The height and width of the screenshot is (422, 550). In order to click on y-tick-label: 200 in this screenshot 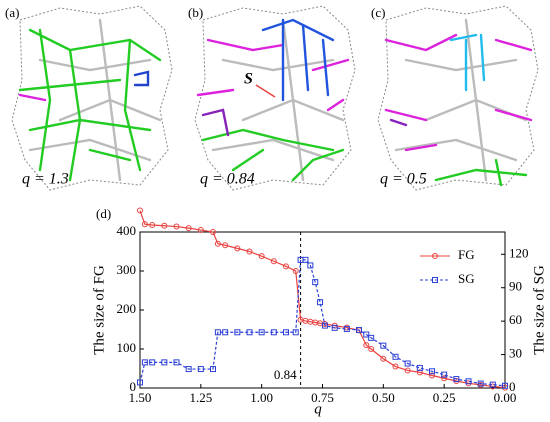, I will do `click(127, 308)`.